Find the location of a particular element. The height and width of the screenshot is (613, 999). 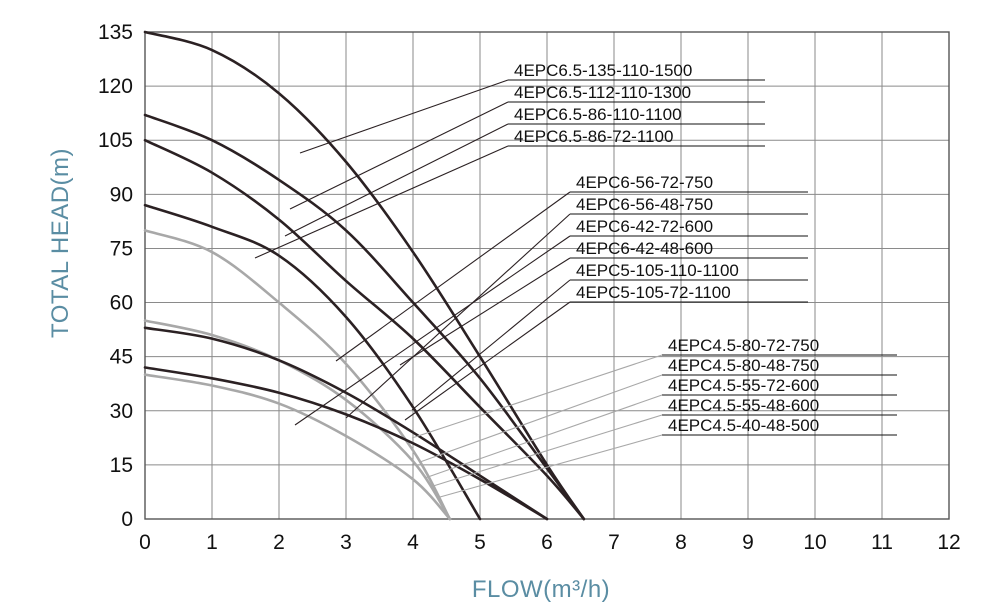

x-tick-label: 3 is located at coordinates (346, 542).